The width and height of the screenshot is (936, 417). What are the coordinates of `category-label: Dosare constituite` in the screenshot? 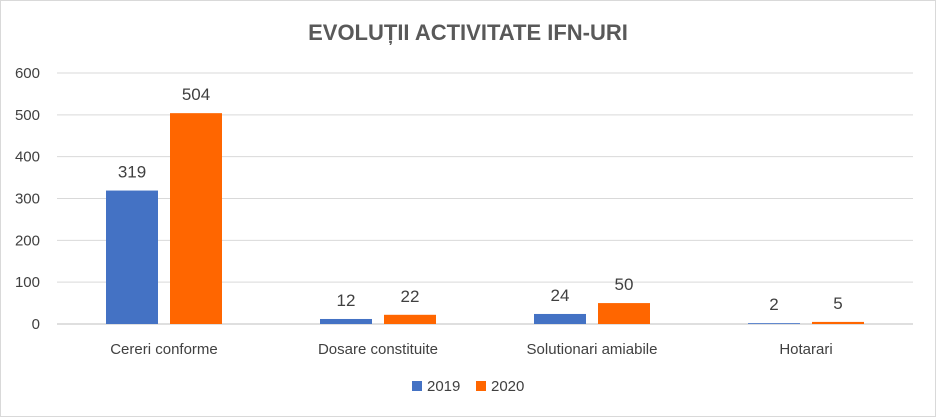 It's located at (378, 349).